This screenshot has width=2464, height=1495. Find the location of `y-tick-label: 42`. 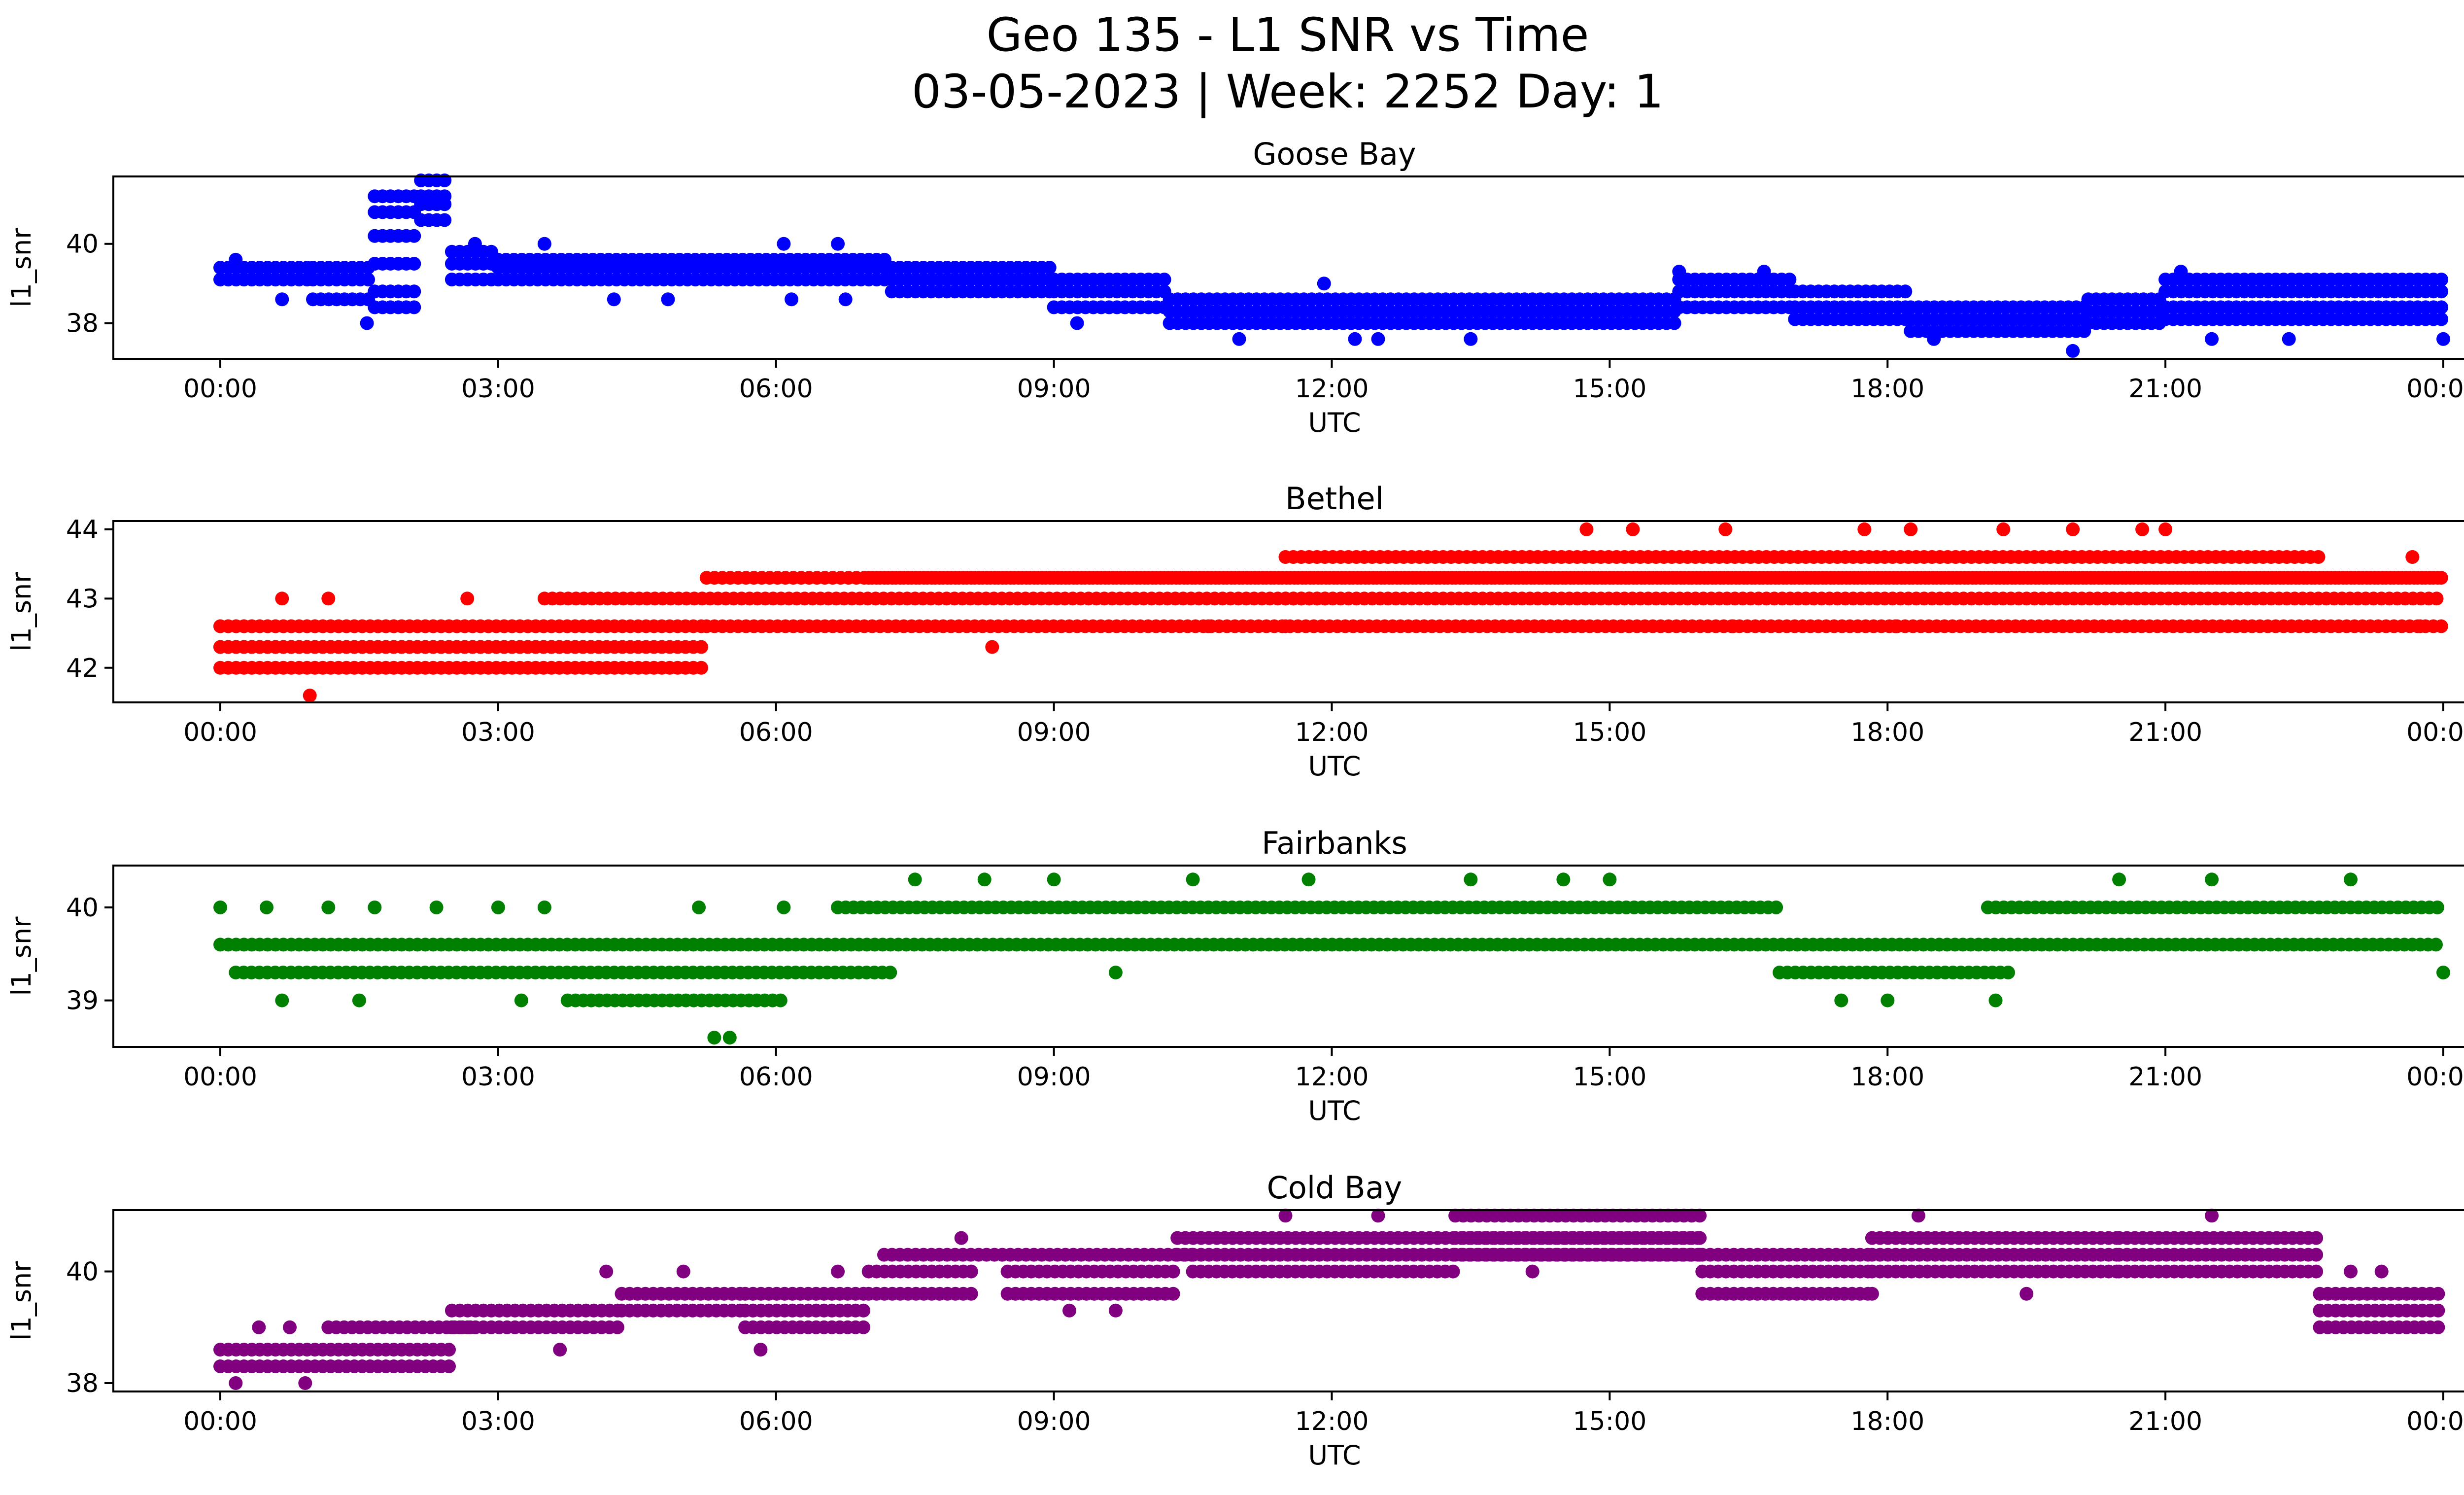

y-tick-label: 42 is located at coordinates (82, 668).